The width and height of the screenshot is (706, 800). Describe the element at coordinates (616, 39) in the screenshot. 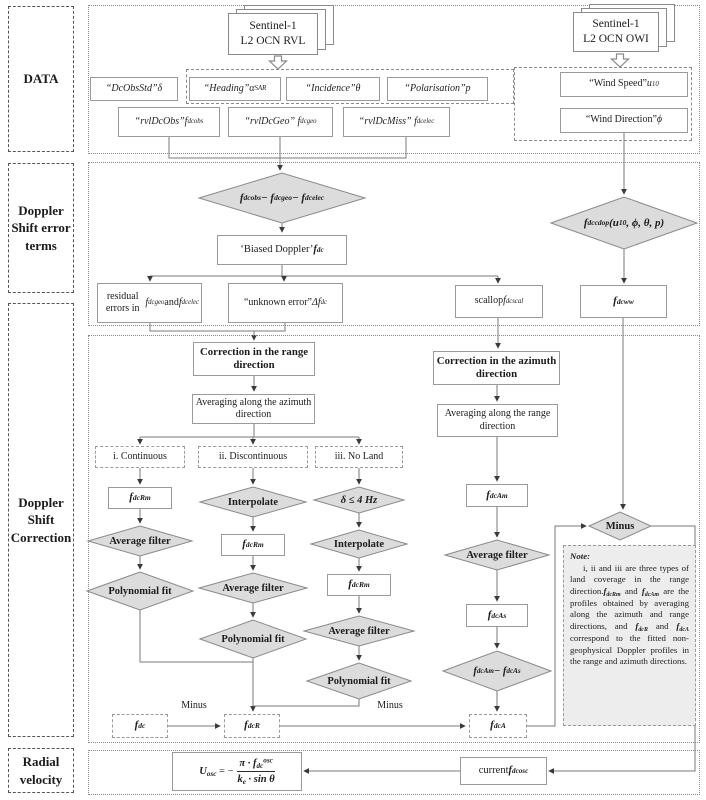

I see `owi-title-line2: L2 OCN OWI` at that location.